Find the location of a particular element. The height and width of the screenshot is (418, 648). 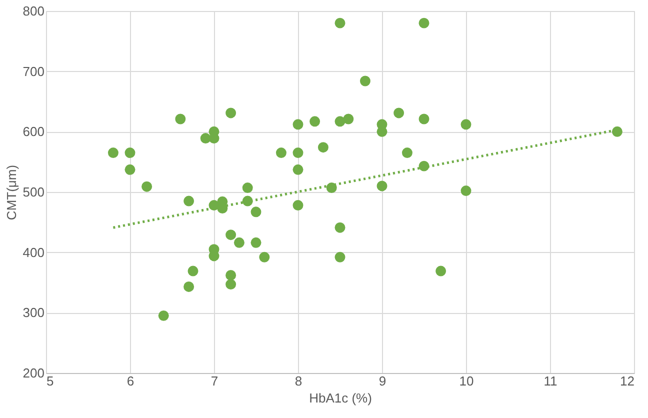

y-tick-label: 400 is located at coordinates (33, 252).